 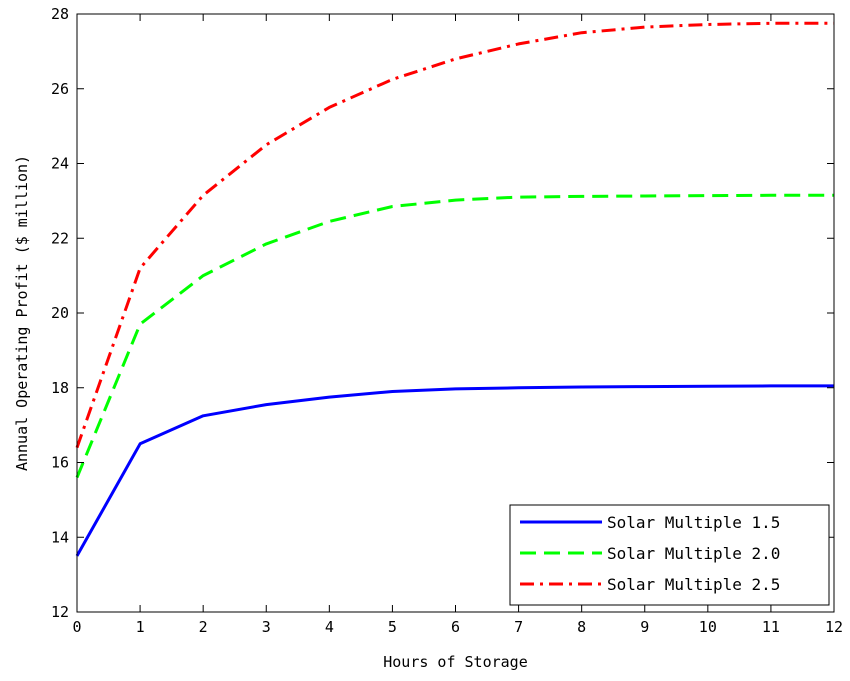 I want to click on x-tick-label: 8, so click(x=581, y=627).